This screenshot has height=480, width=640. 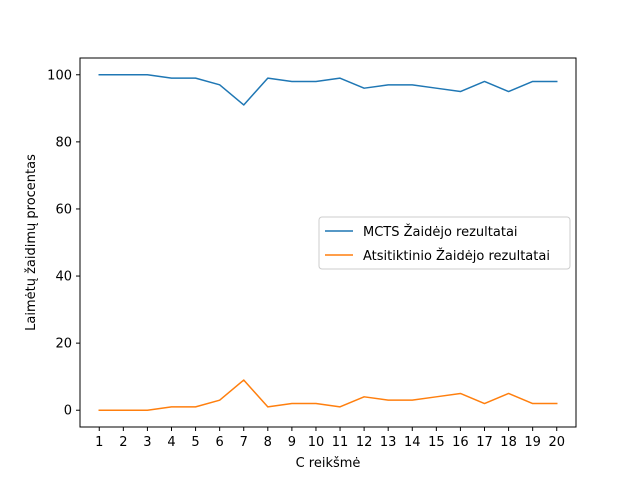 I want to click on series-line-mcts, so click(x=328, y=90).